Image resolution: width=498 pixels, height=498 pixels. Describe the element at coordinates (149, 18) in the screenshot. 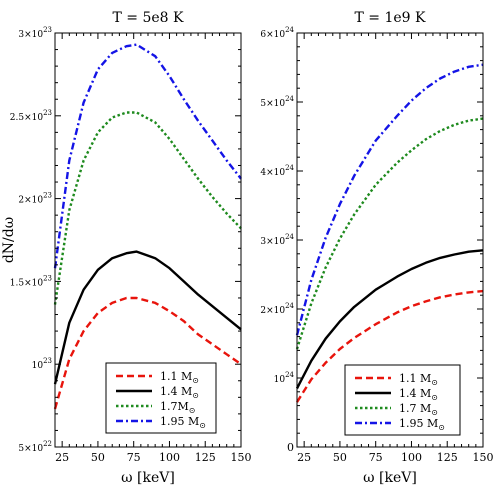

I see `panel-title: T = 5e8 K` at that location.